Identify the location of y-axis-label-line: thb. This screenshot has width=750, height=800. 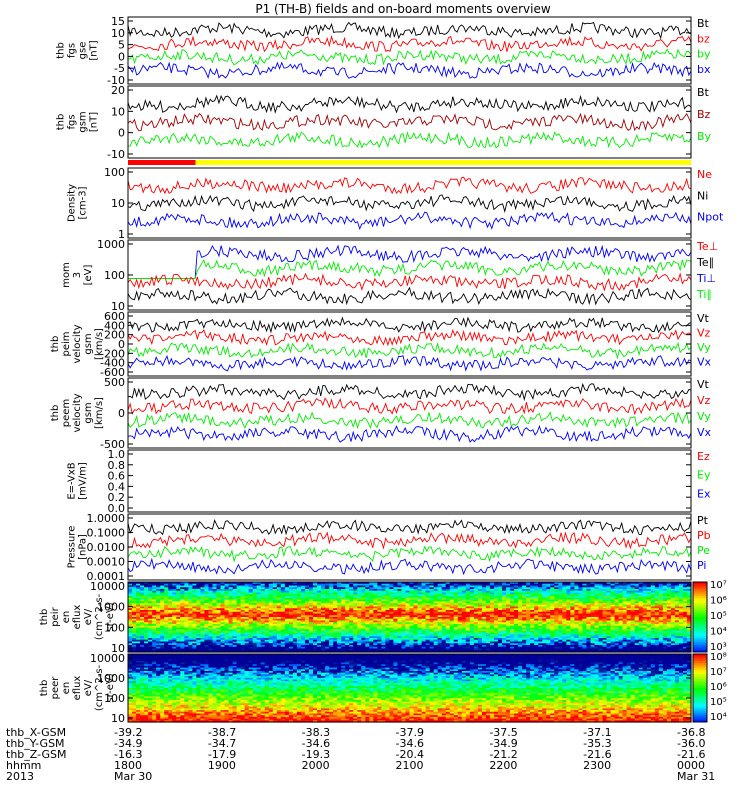
(61, 122).